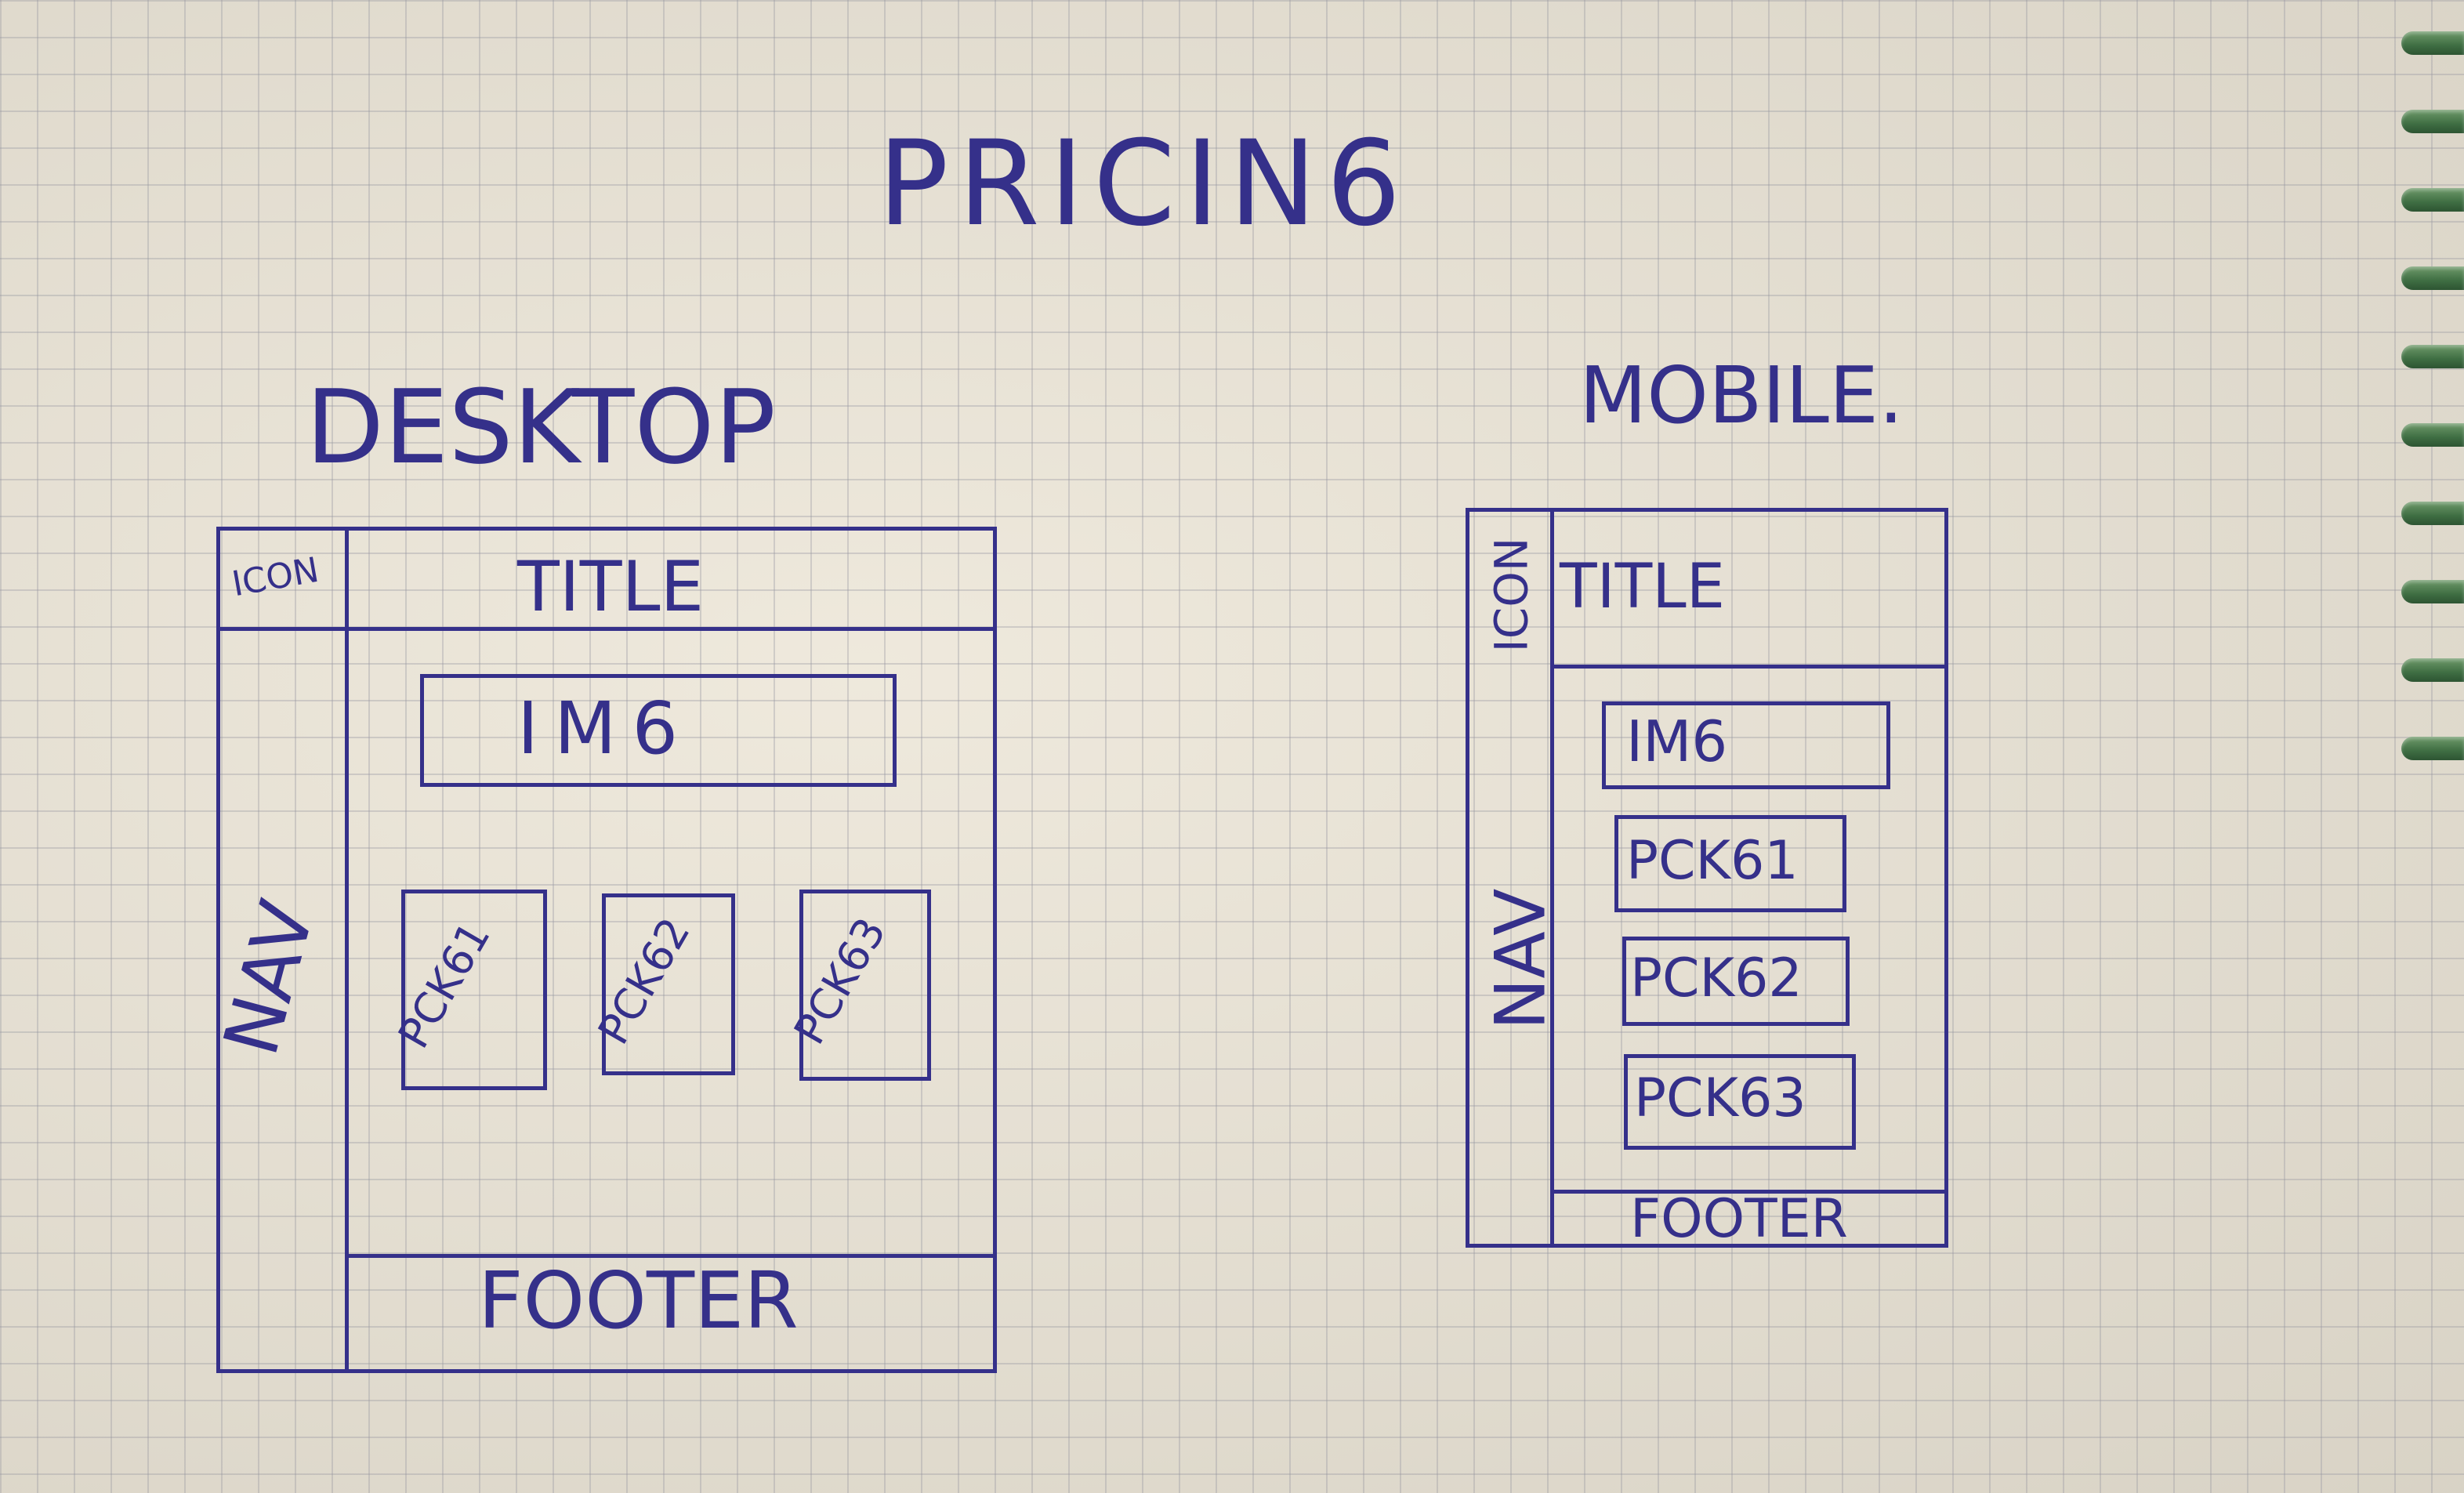 This screenshot has height=1493, width=2464. I want to click on mobile-package-label: PCK63, so click(1720, 1098).